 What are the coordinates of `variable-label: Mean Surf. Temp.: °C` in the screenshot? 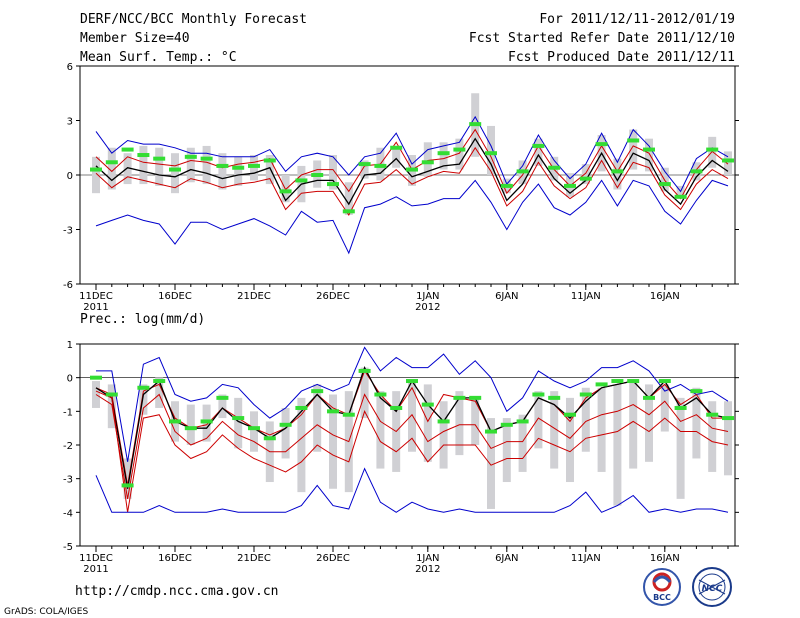 It's located at (158, 57).